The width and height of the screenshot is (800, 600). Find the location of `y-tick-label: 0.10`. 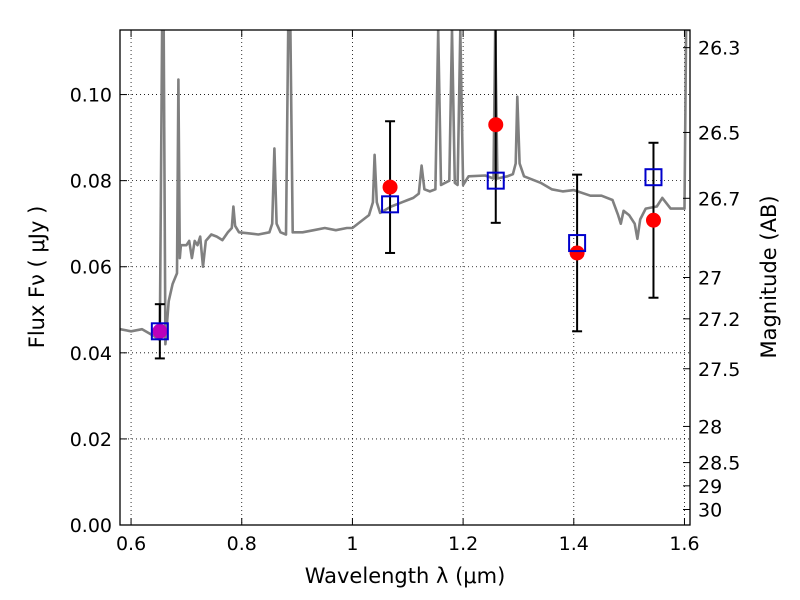

y-tick-label: 0.10 is located at coordinates (91, 96).